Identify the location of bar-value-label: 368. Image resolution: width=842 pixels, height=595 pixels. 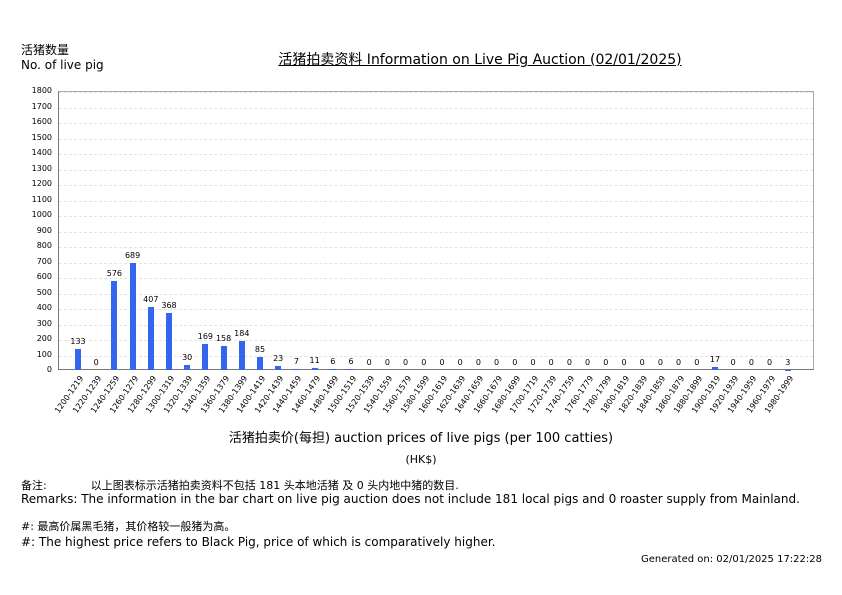
(169, 305).